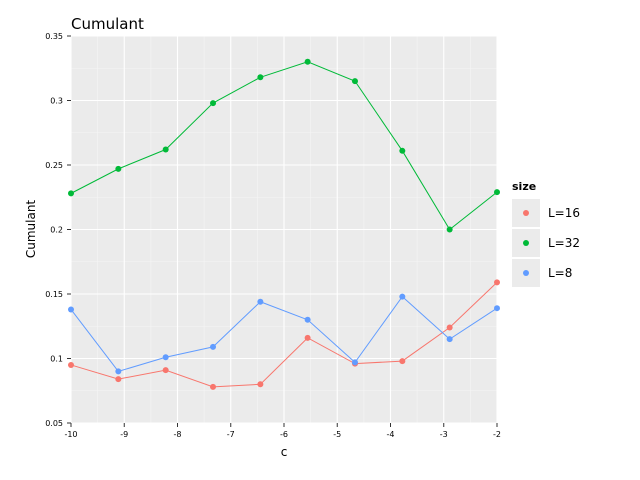 This screenshot has height=480, width=640. I want to click on legend: size L=16 L=32 L=8, so click(546, 233).